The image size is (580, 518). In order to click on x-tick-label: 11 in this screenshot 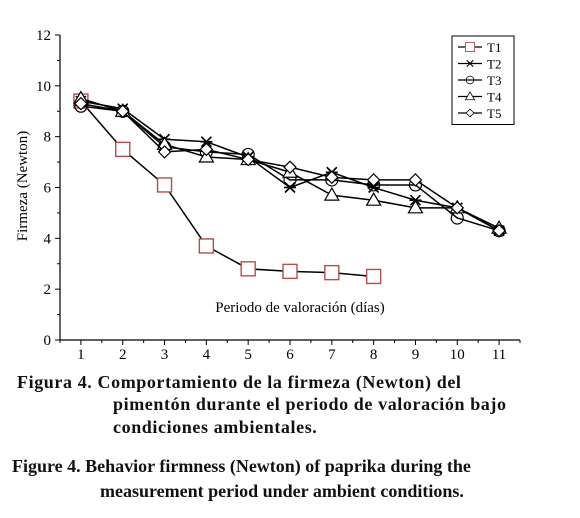, I will do `click(499, 355)`.